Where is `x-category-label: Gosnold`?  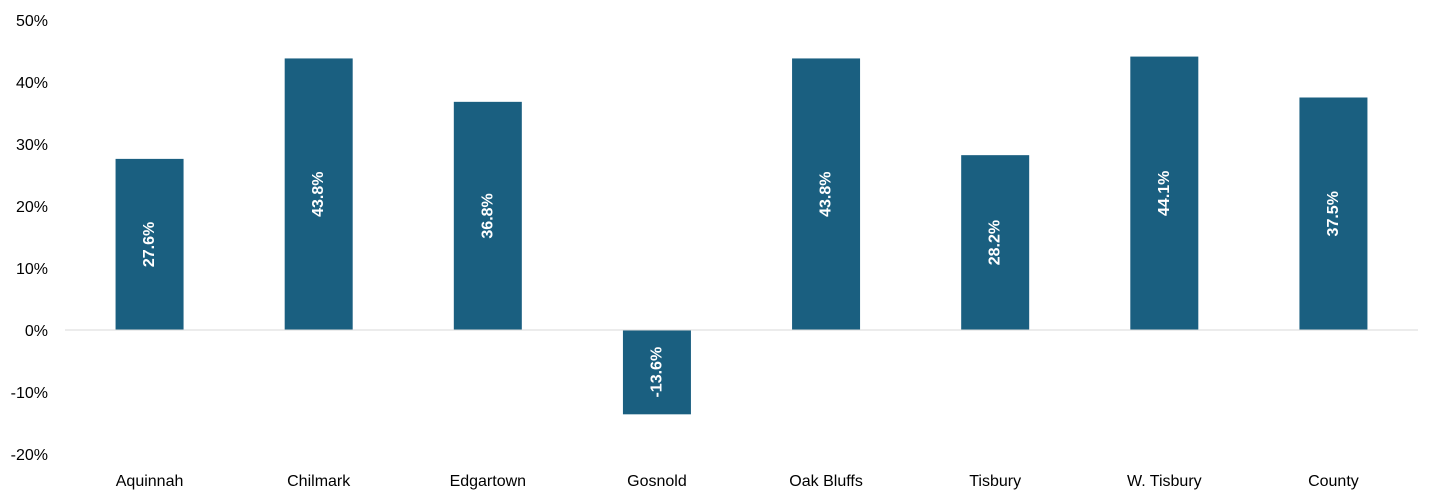
x-category-label: Gosnold is located at coordinates (657, 481).